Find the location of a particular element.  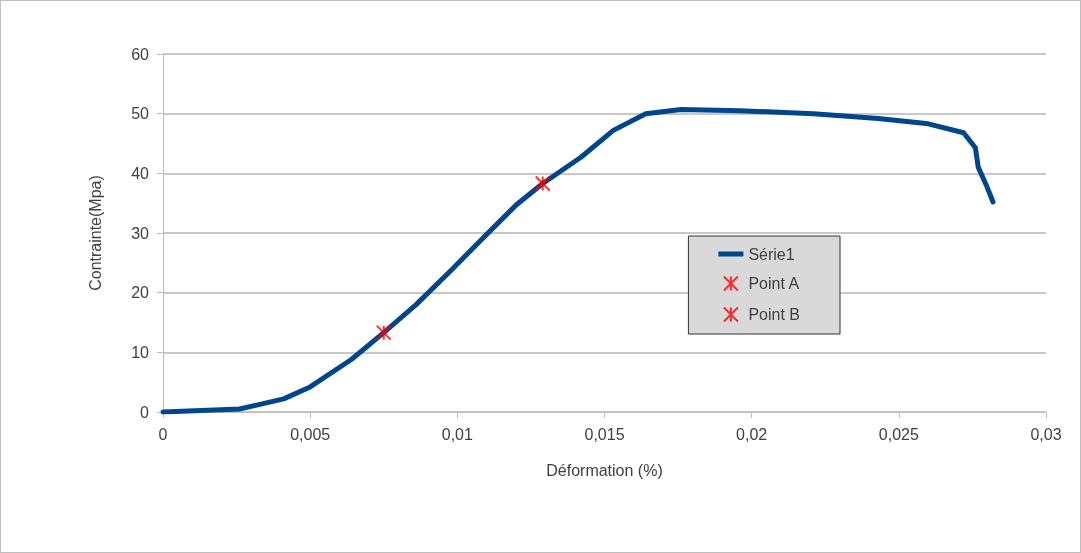

y-tick-label: 50 is located at coordinates (140, 114).